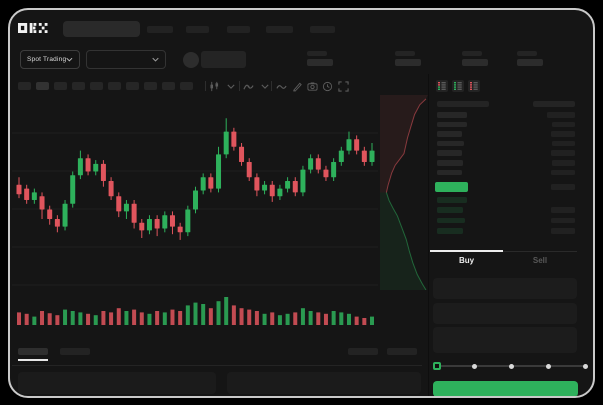 The width and height of the screenshot is (603, 405). Describe the element at coordinates (442, 86) in the screenshot. I see `book-both-icon` at that location.